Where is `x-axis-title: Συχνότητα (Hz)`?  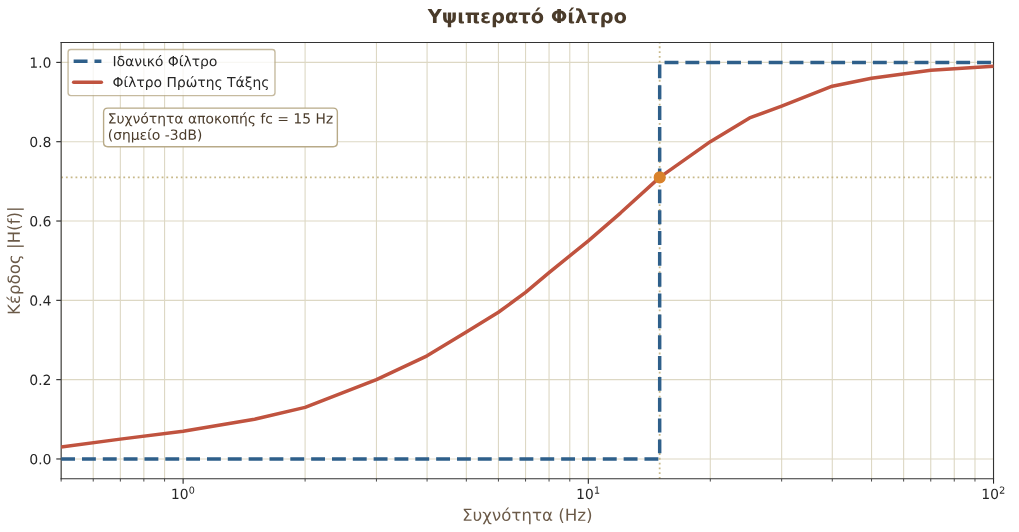 x-axis-title: Συχνότητα (Hz) is located at coordinates (527, 516).